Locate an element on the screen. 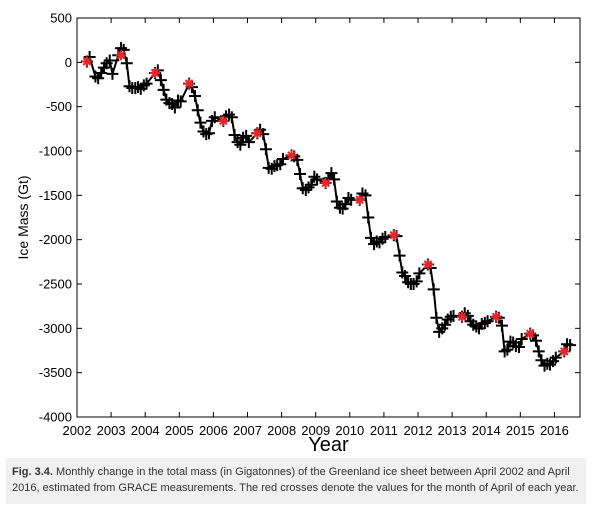 This screenshot has height=509, width=596. x-tick-label: 2004 is located at coordinates (145, 430).